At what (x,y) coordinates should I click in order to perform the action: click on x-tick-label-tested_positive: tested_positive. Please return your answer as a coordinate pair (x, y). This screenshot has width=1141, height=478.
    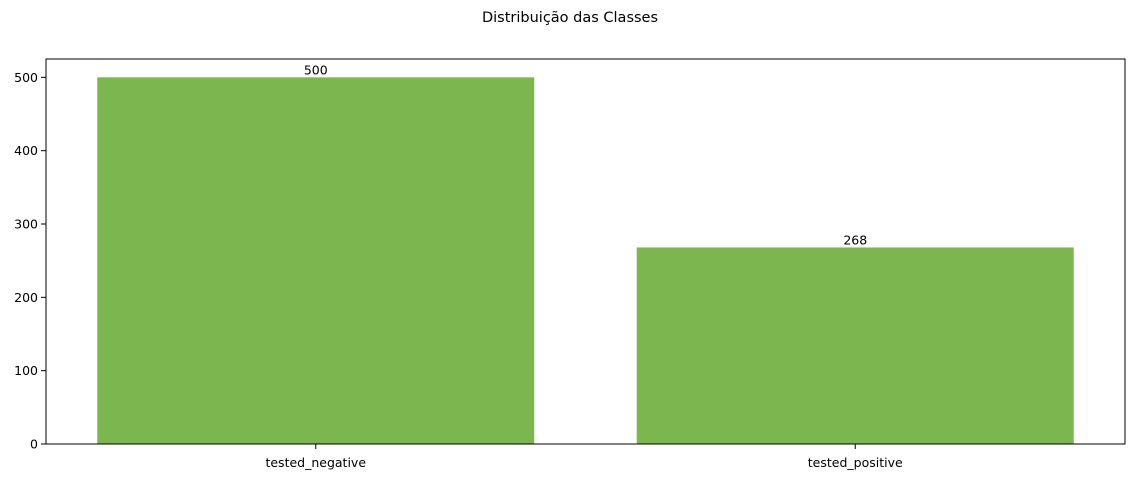
    Looking at the image, I should click on (855, 462).